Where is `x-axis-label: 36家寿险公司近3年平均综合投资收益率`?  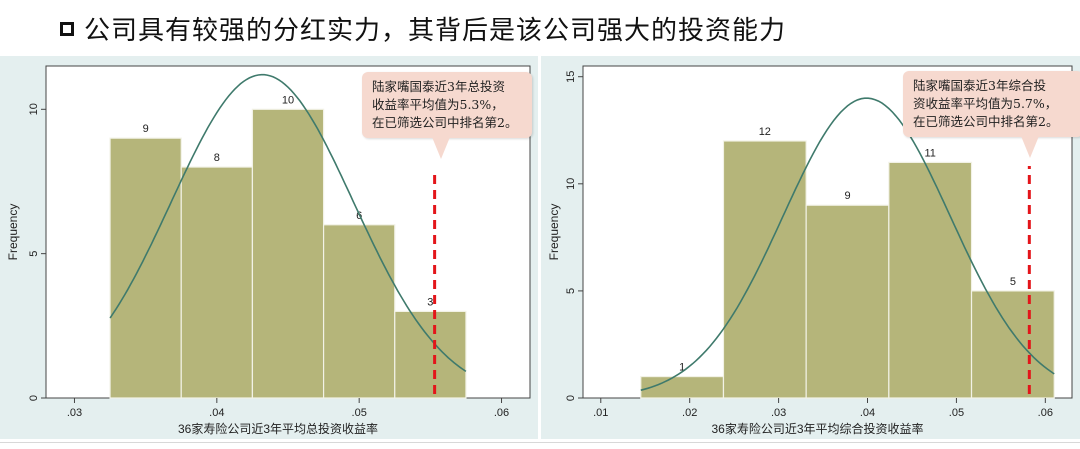 x-axis-label: 36家寿险公司近3年平均综合投资收益率 is located at coordinates (817, 428).